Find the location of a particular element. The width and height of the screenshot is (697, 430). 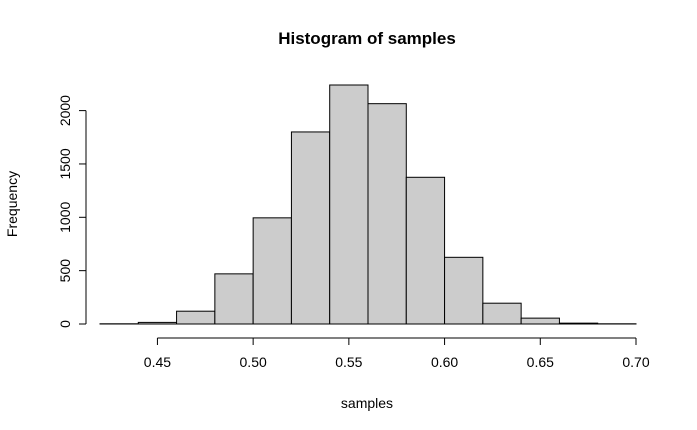

x-tick-label: 0.70 is located at coordinates (635, 362).